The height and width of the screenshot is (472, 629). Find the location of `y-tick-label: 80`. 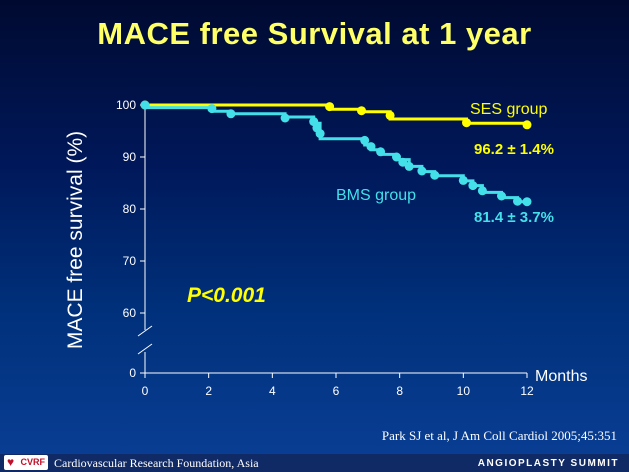

y-tick-label: 80 is located at coordinates (130, 209).